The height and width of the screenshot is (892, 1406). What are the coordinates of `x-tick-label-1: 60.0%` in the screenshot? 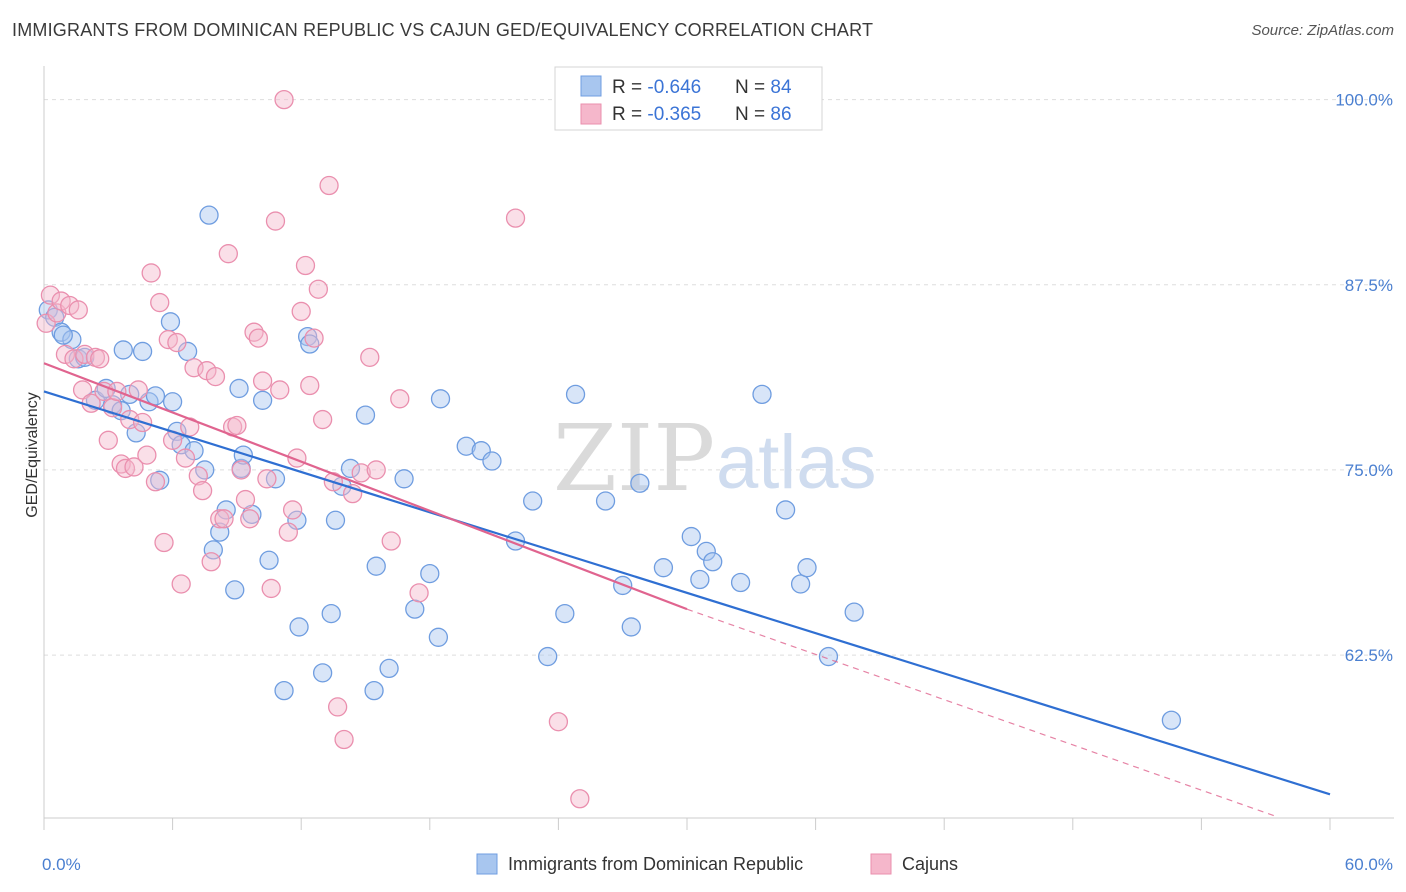 It's located at (1369, 864).